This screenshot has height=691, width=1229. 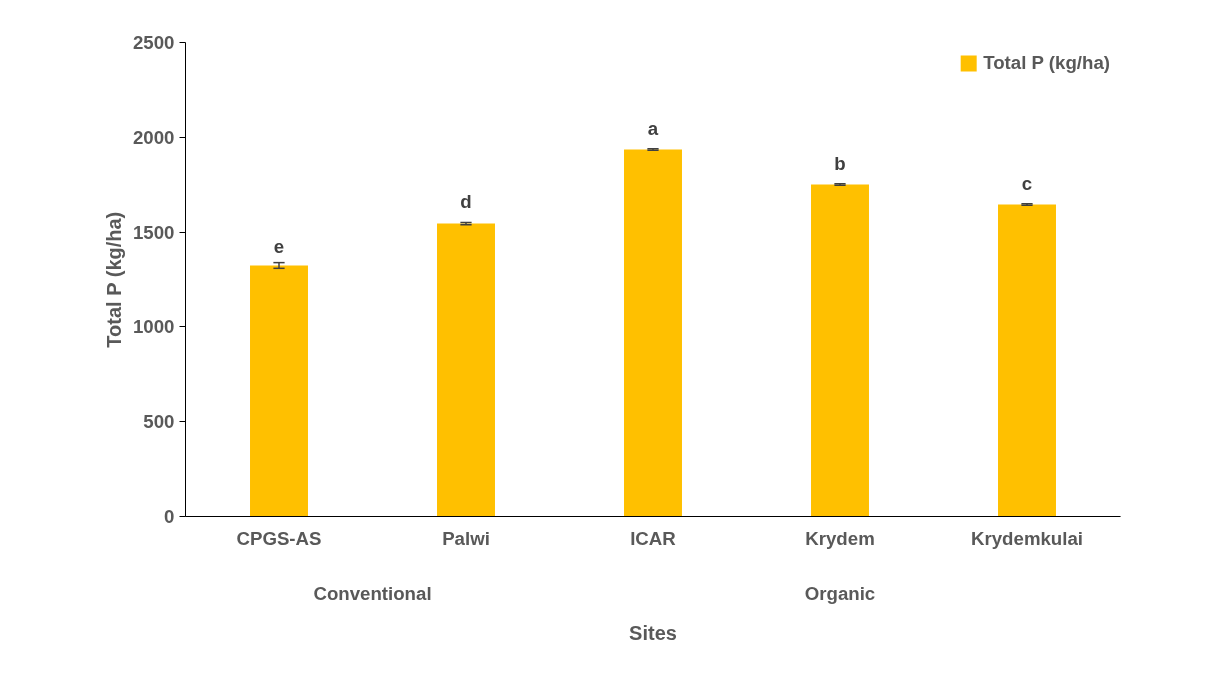 I want to click on x-tick-label: ICAR, so click(x=653, y=538).